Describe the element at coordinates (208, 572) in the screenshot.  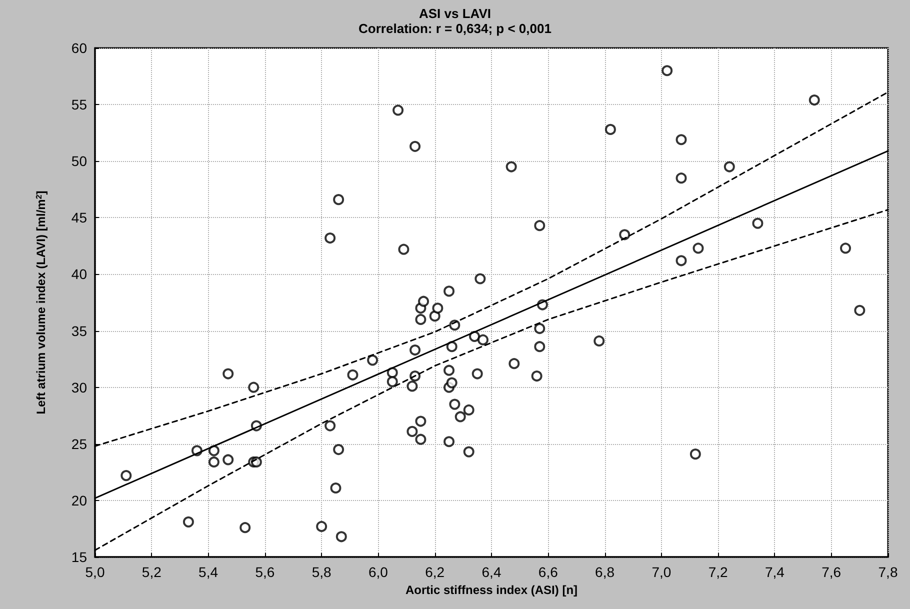
I see `x-tick-label: 5,4` at that location.